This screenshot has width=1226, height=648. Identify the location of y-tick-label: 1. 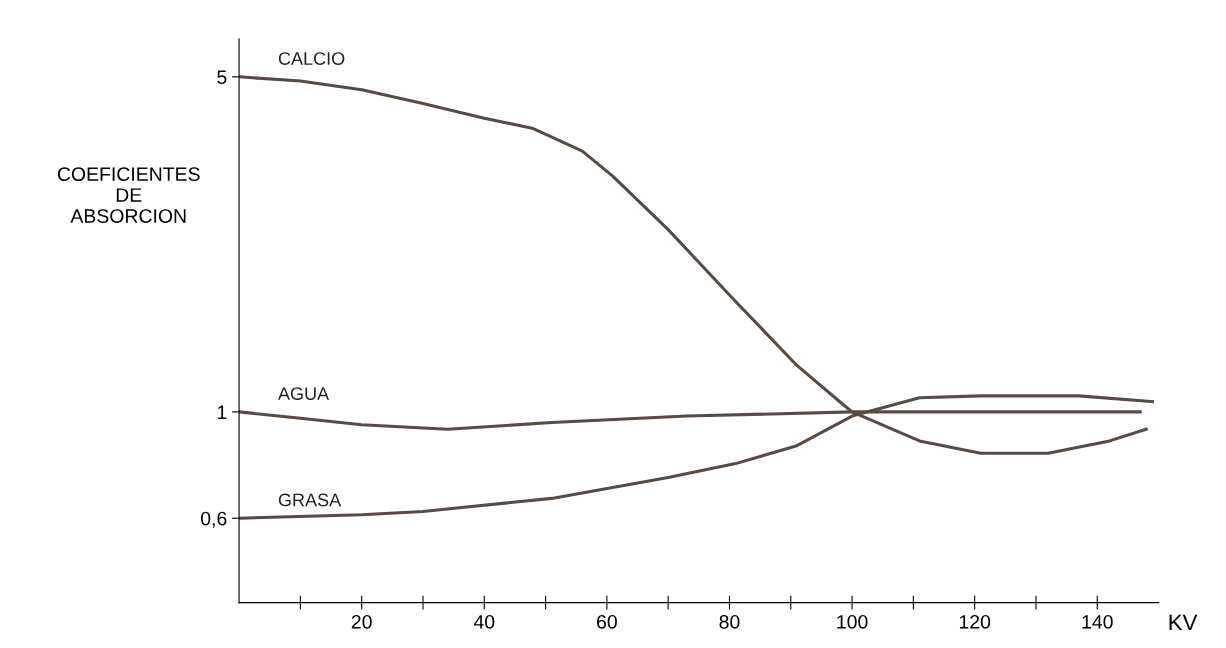
(222, 412).